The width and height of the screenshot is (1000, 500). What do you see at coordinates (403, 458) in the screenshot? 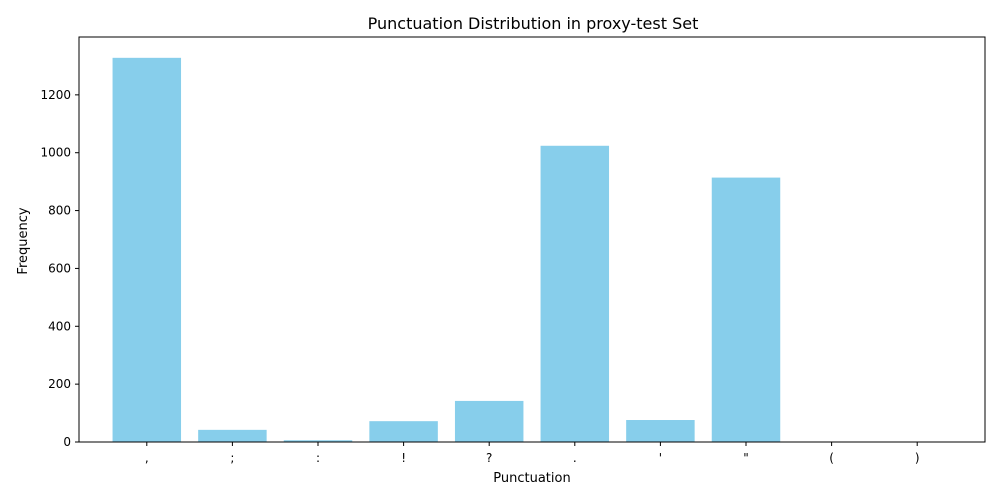
I see `x-tick-label: !` at bounding box center [403, 458].